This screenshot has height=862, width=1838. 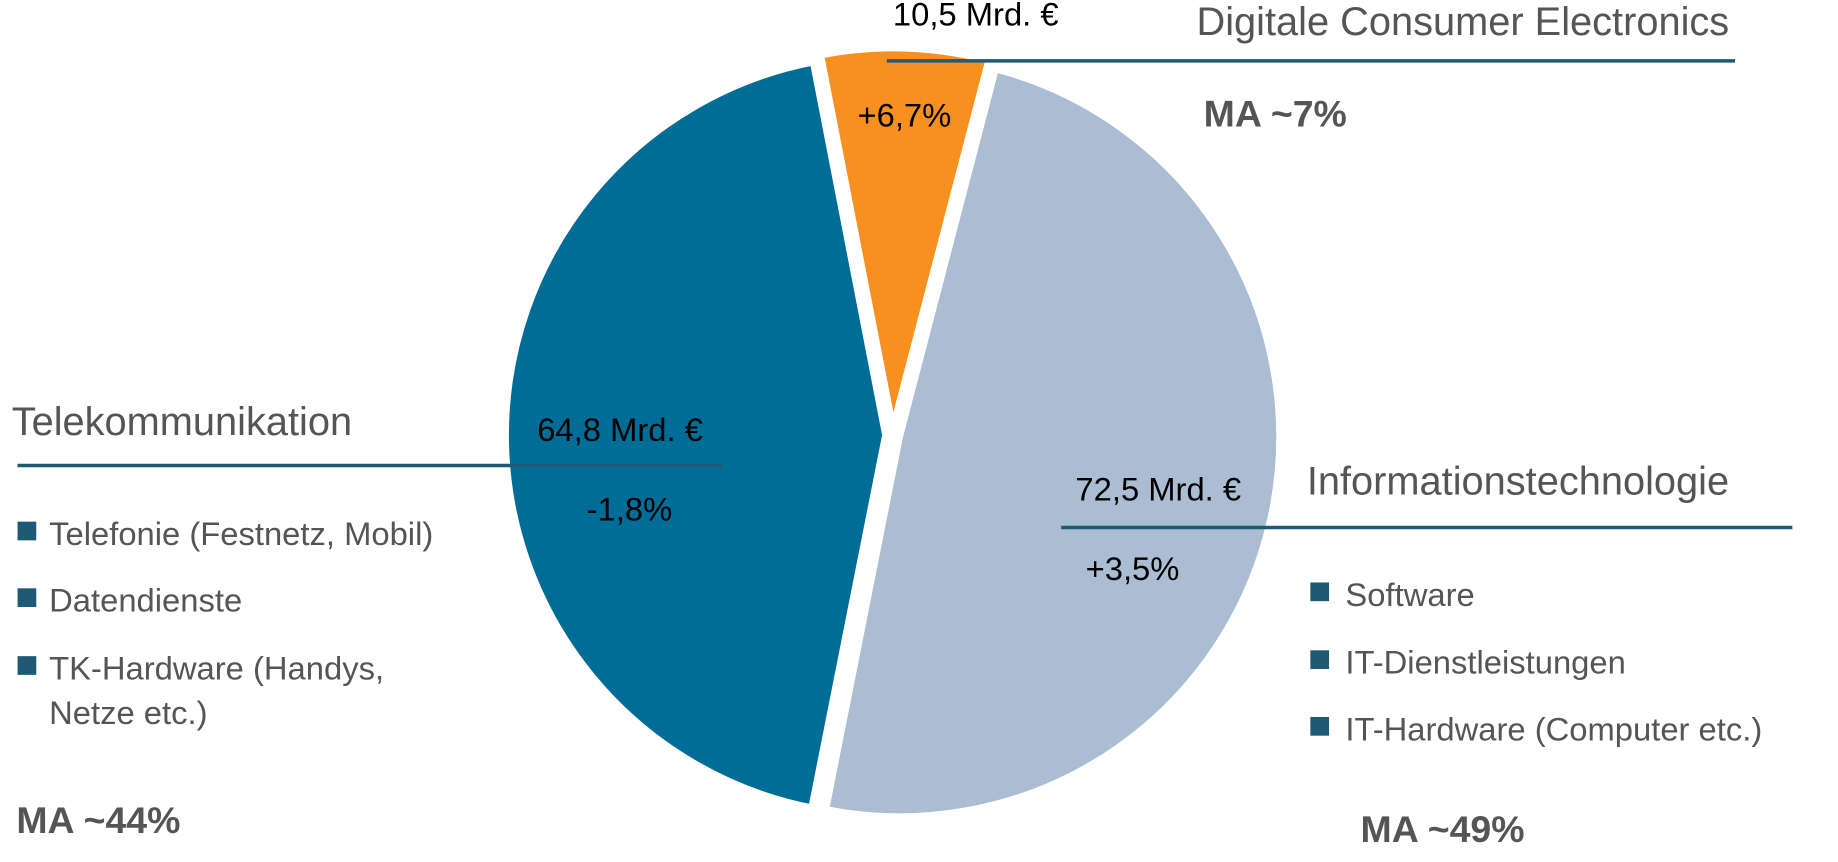 What do you see at coordinates (1485, 662) in the screenshot?
I see `sub-item: IT-Dienstleistungen` at bounding box center [1485, 662].